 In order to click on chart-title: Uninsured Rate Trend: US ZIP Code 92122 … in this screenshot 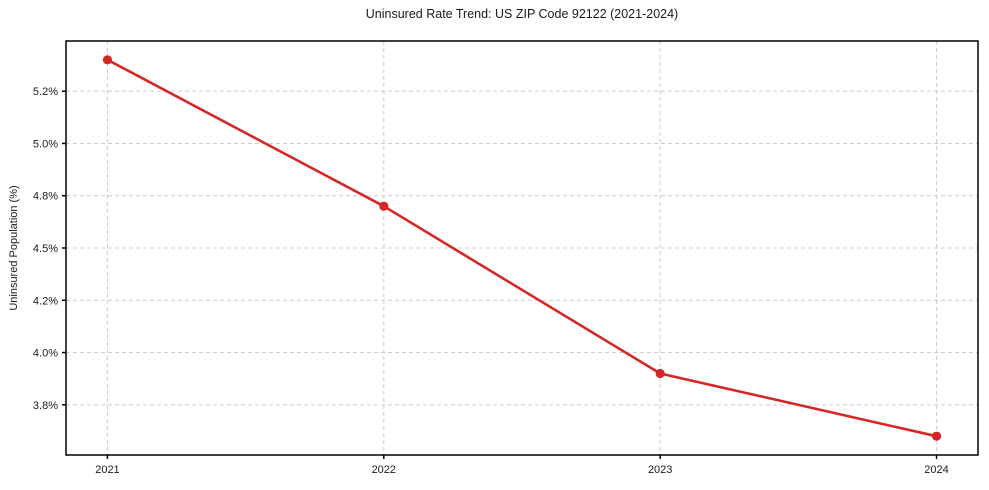, I will do `click(522, 14)`.